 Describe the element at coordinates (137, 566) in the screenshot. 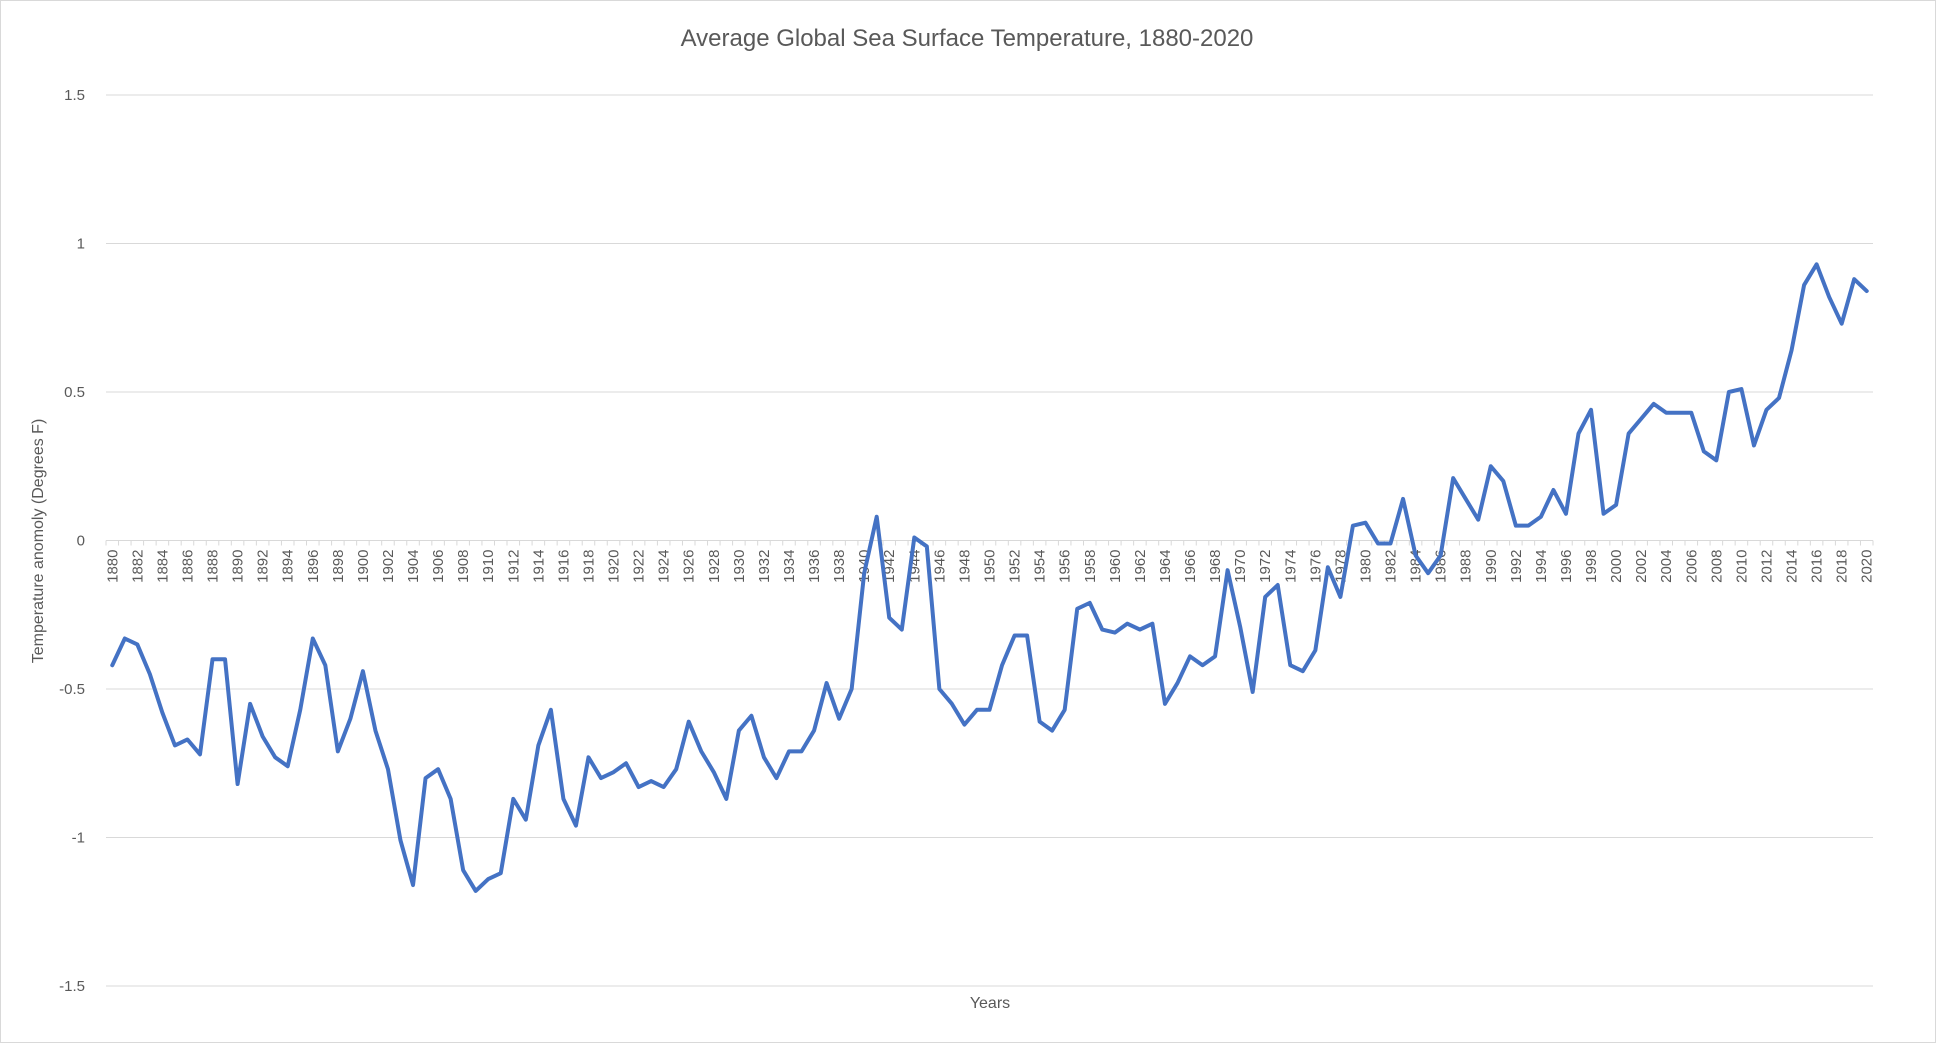

I see `x-tick-label: 1882` at that location.